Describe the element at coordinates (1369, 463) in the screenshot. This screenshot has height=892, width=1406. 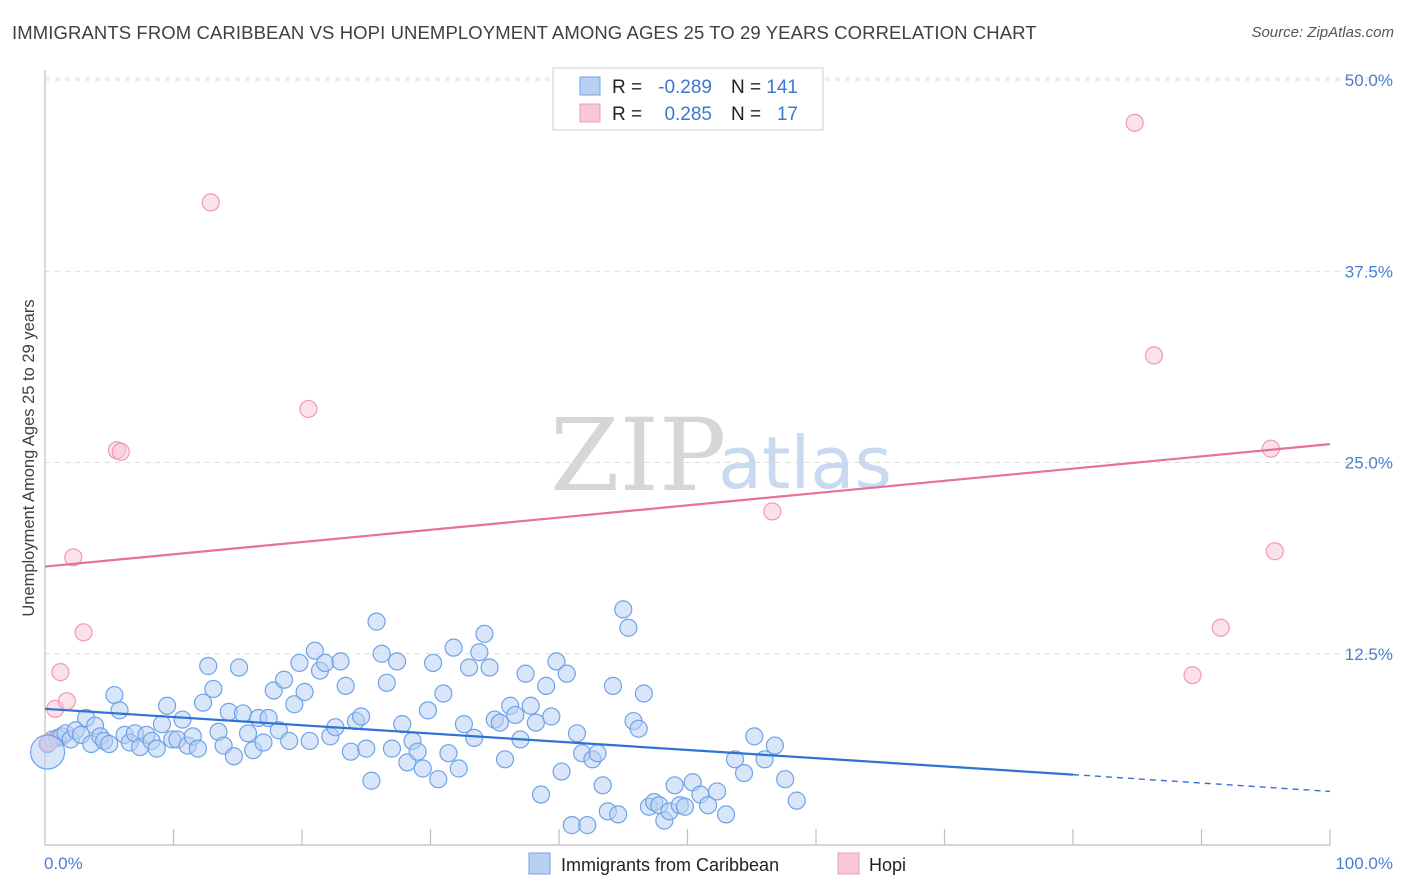
I see `y-tick-label: 25.0%` at that location.